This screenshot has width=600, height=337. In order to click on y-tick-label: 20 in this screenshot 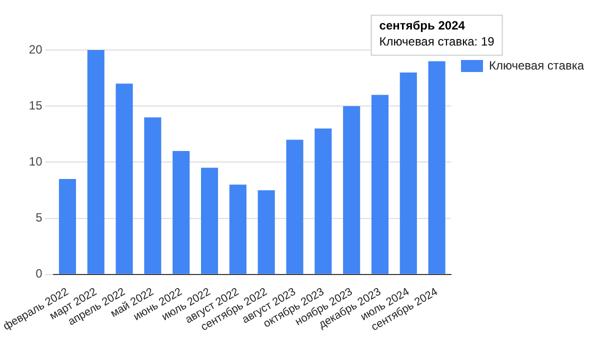, I will do `click(35, 49)`.